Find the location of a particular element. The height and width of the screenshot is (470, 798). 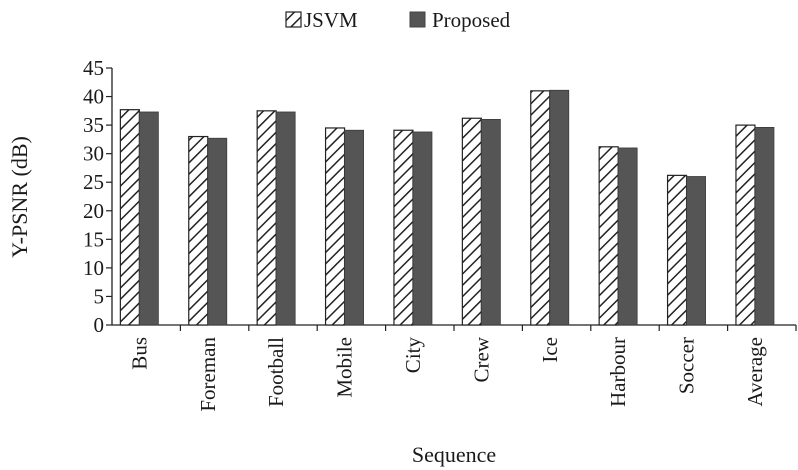

legend-label-proposed: Proposed is located at coordinates (471, 20).